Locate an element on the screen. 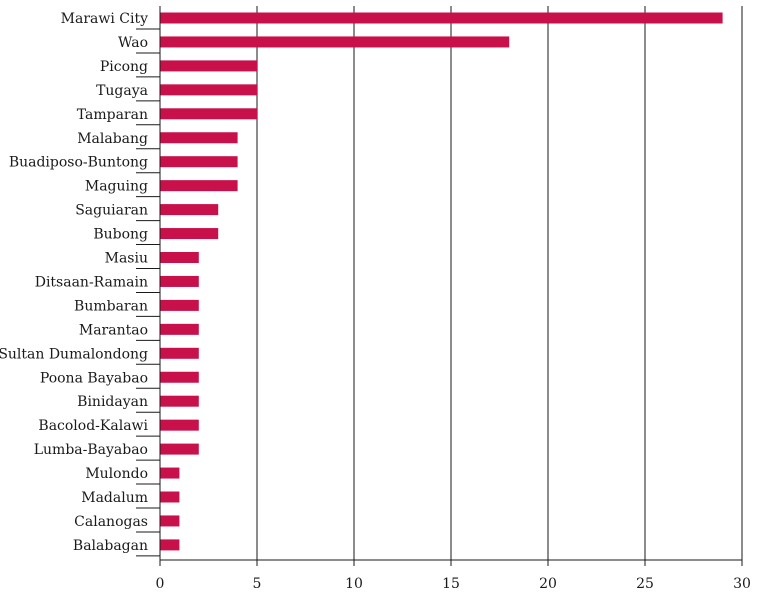  x-tick-label-30: 30 is located at coordinates (742, 584).